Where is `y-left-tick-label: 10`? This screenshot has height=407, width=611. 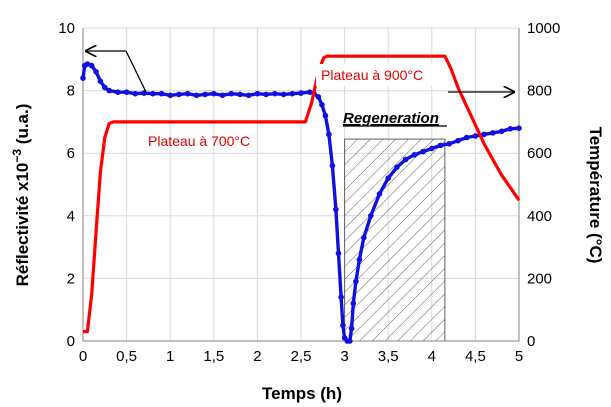 y-left-tick-label: 10 is located at coordinates (66, 28).